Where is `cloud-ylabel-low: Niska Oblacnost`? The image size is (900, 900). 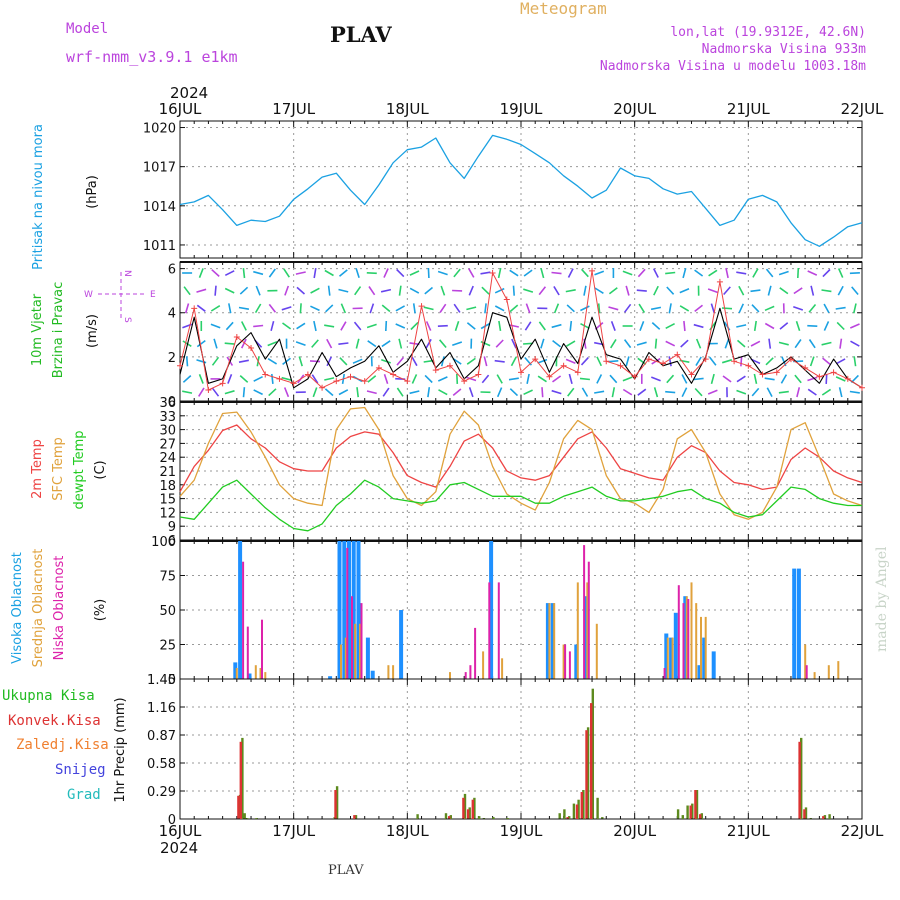
cloud-ylabel-low: Niska Oblacnost is located at coordinates (59, 608).